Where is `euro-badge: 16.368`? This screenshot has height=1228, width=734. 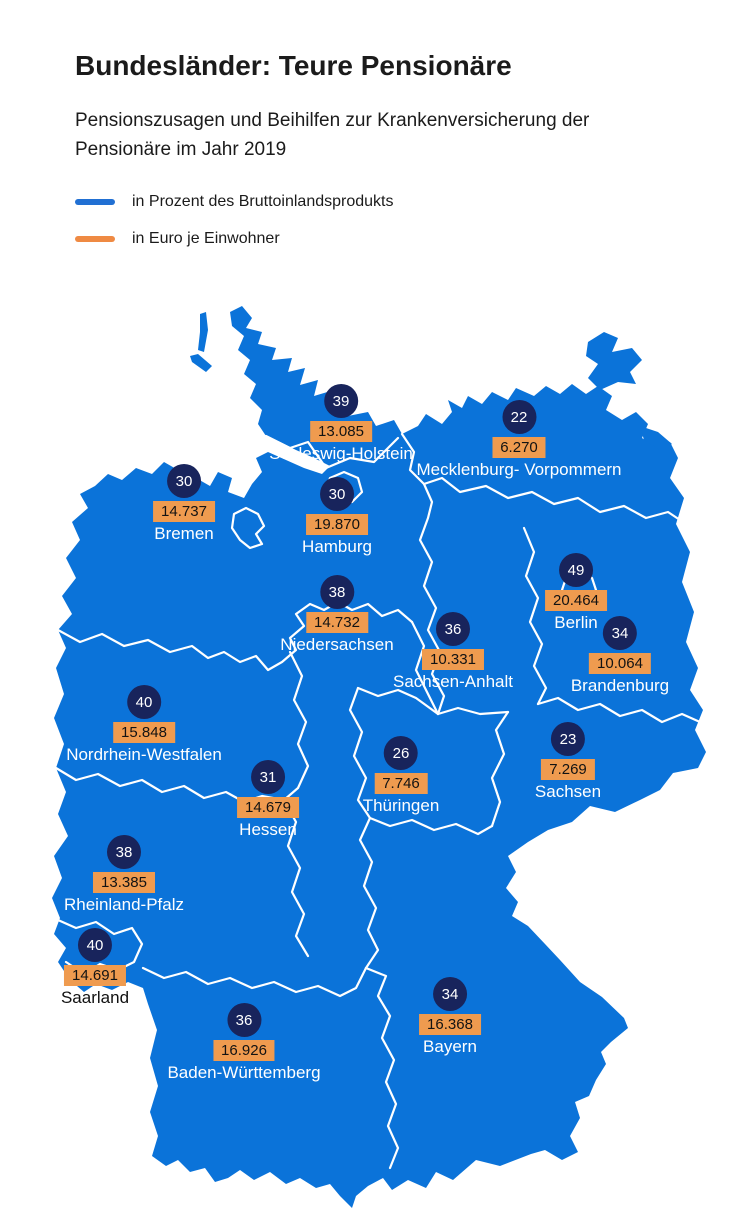 euro-badge: 16.368 is located at coordinates (450, 1024).